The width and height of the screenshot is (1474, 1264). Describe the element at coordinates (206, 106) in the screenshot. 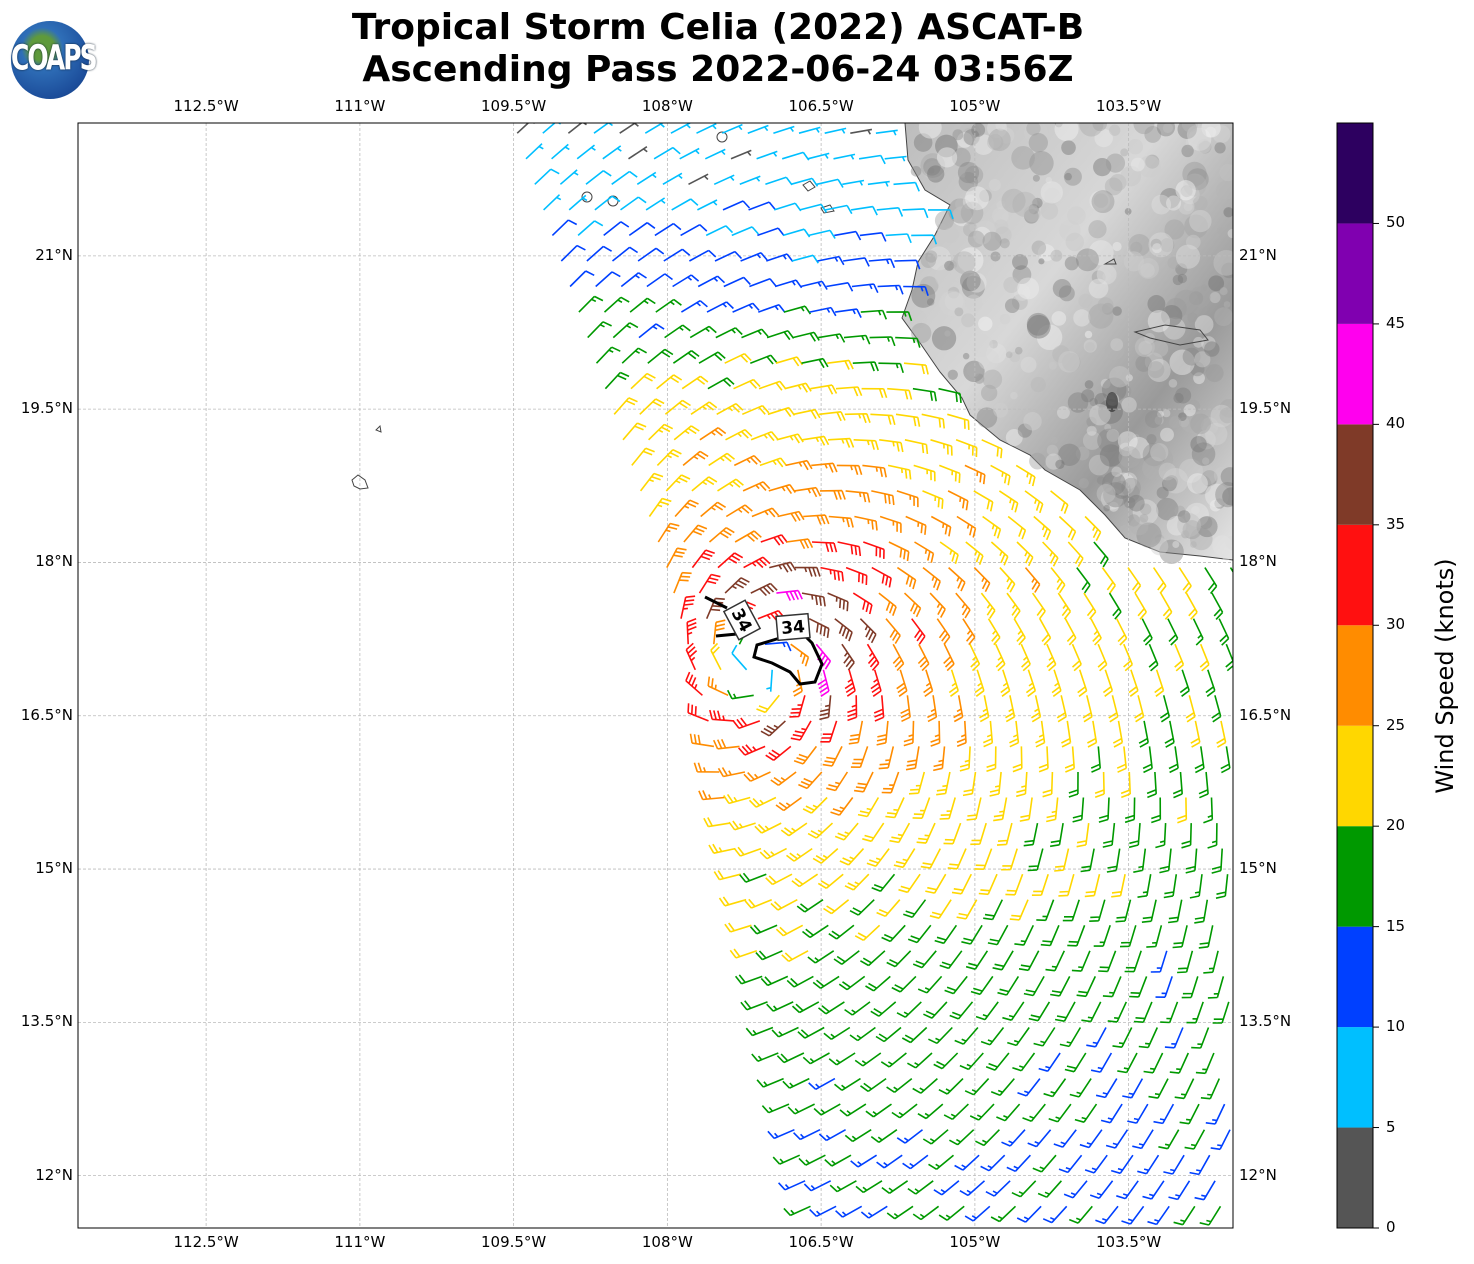

I see `lon-tick-label: 112.5°W` at that location.